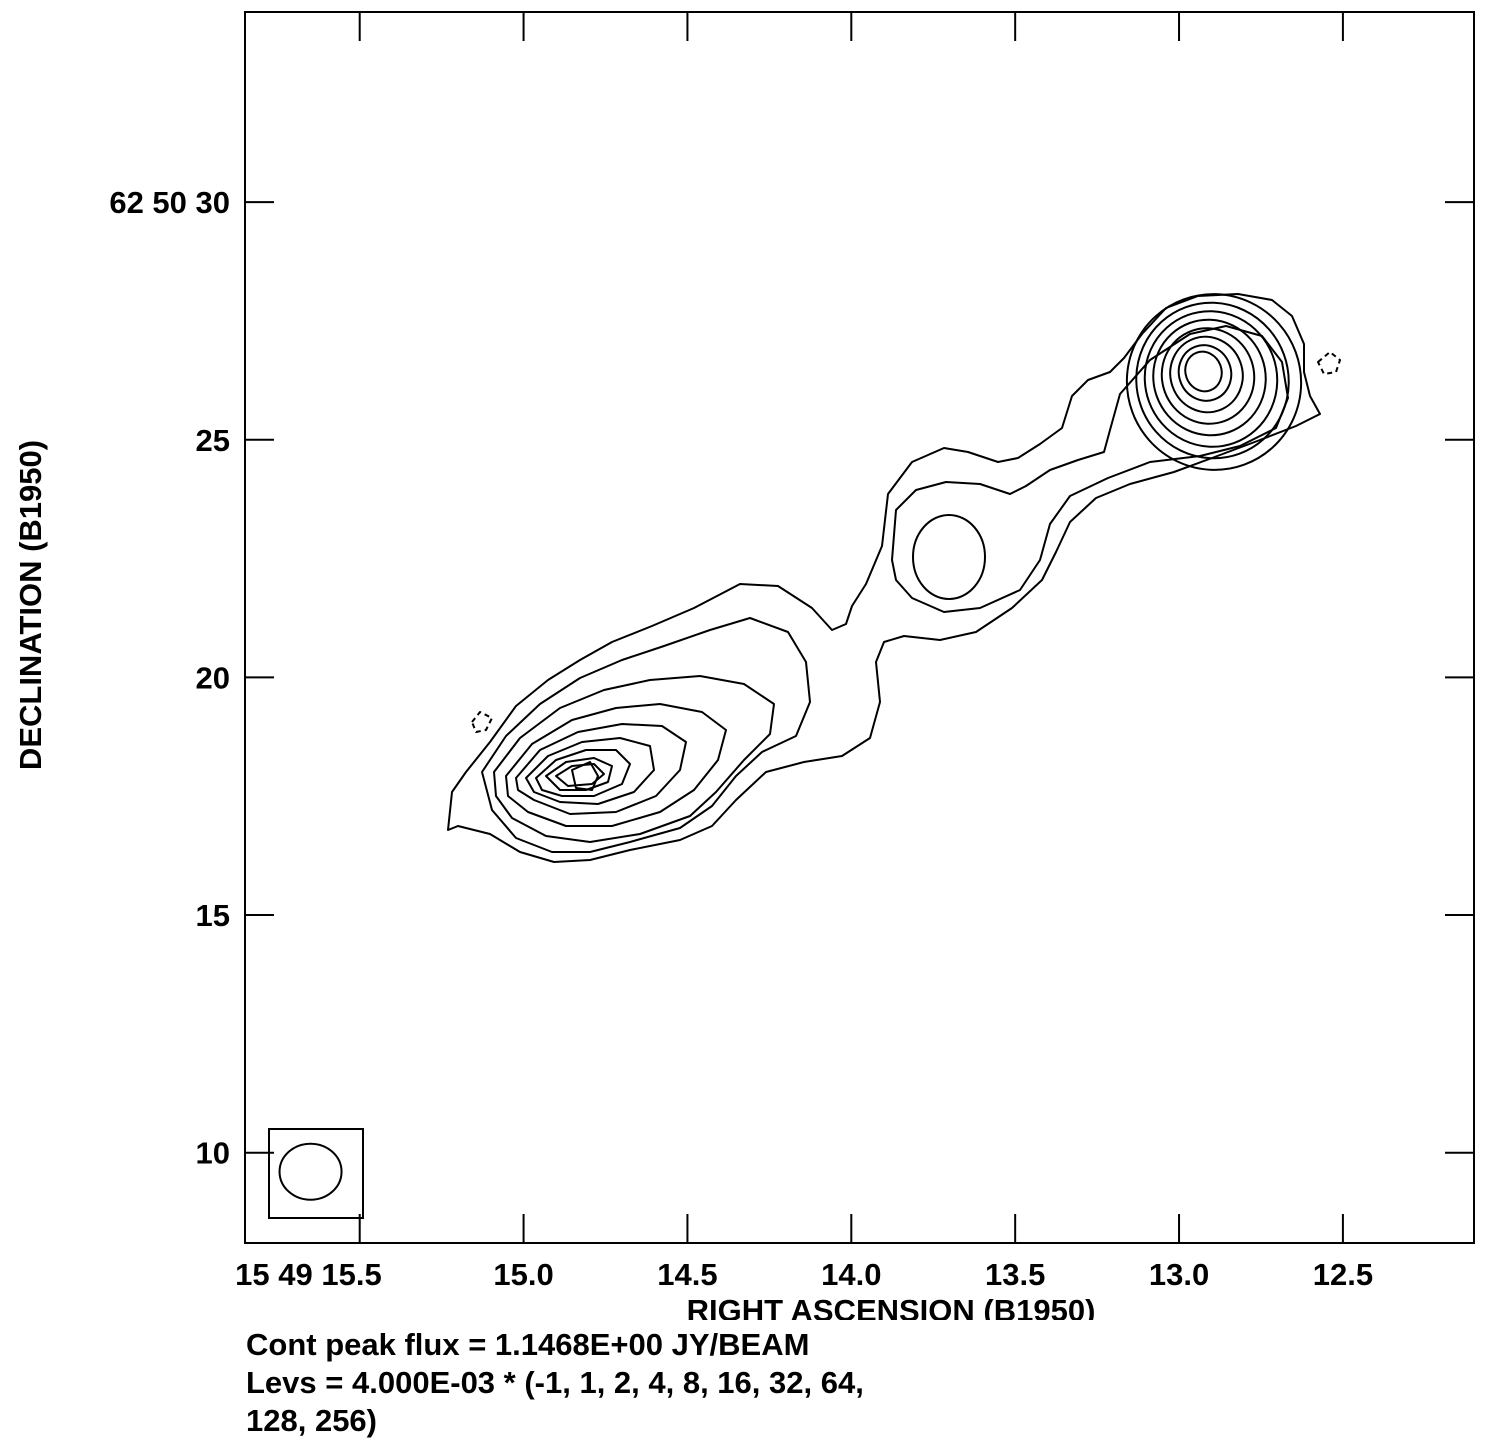 The height and width of the screenshot is (1450, 1486). What do you see at coordinates (523, 1274) in the screenshot?
I see `x-tick-label: 15.0` at bounding box center [523, 1274].